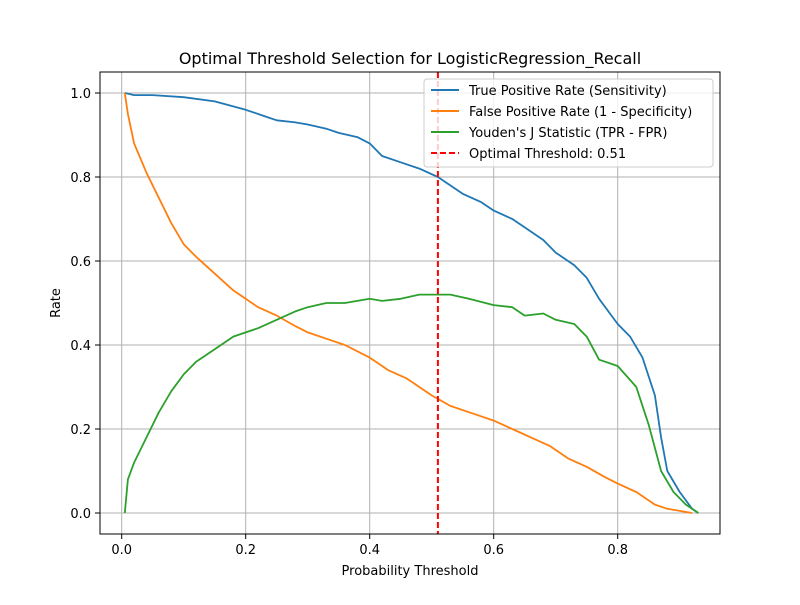  What do you see at coordinates (580, 112) in the screenshot?
I see `legend-label-fpr: False Positive Rate (1 - Specificity)` at bounding box center [580, 112].